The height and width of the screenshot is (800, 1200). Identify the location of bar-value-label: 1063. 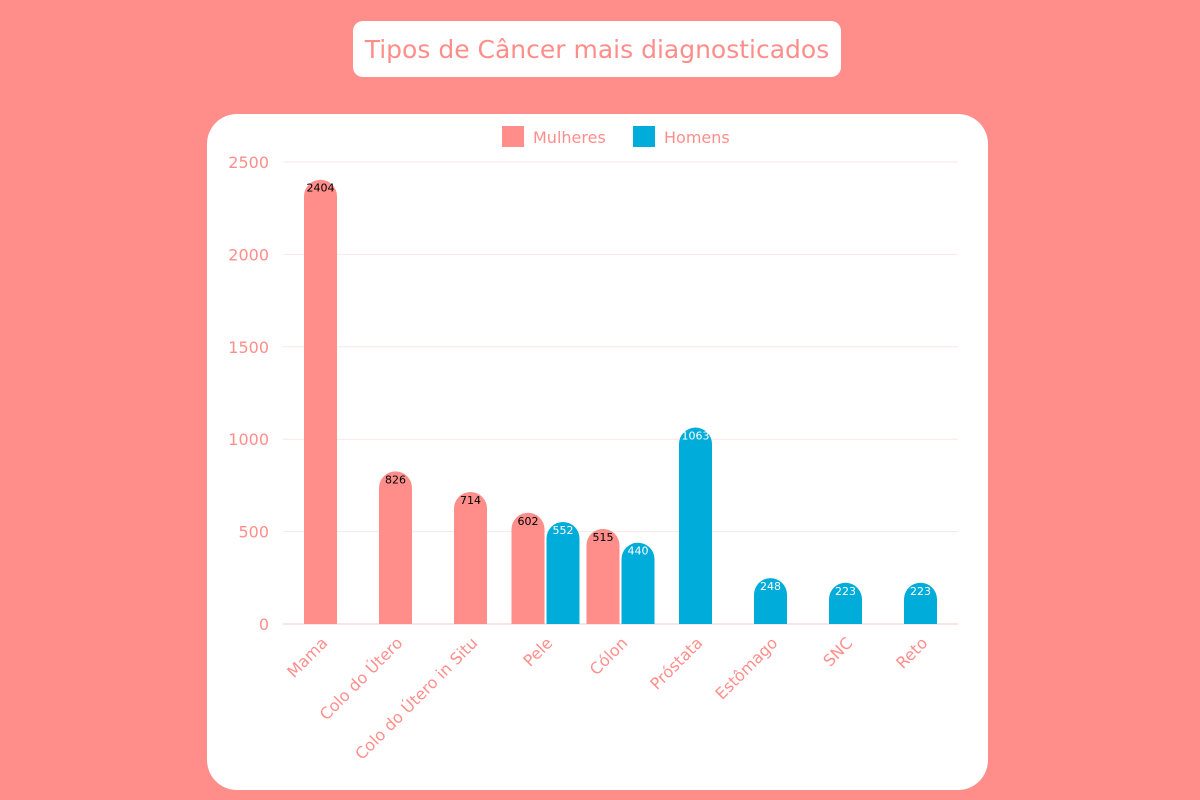
(696, 436).